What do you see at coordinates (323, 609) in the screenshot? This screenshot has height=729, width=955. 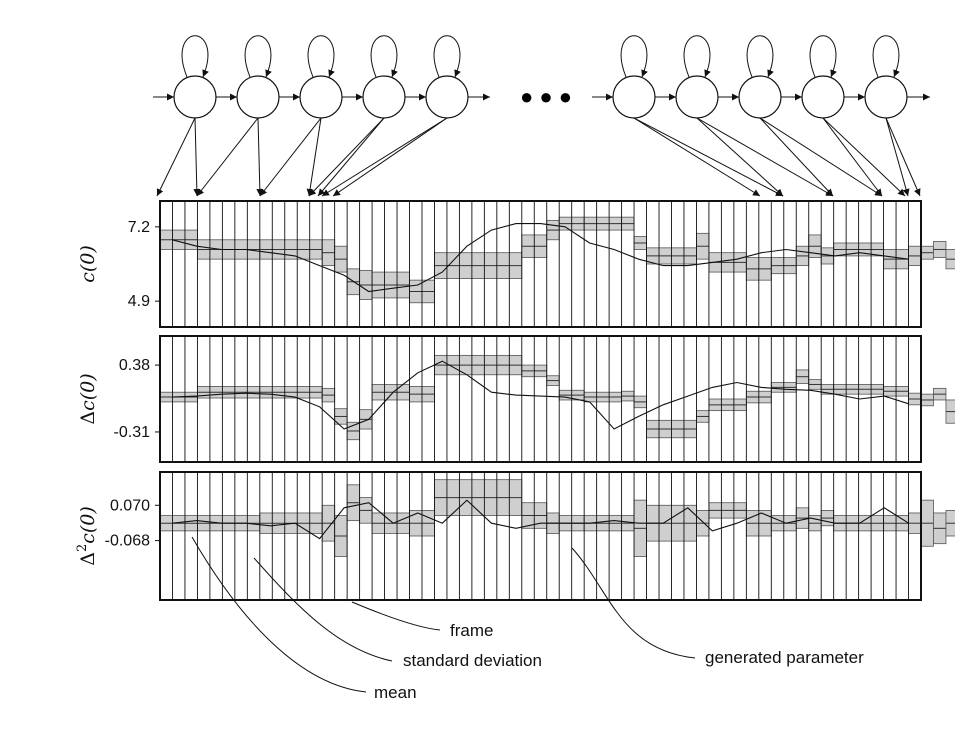 I see `standard-deviation-pointer` at bounding box center [323, 609].